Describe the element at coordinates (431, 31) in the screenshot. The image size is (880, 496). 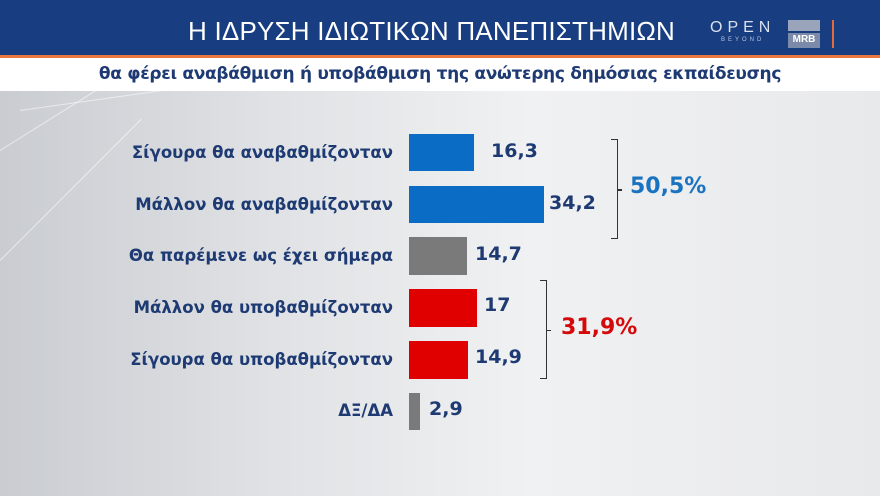
I see `chart-title: Η ΙΔΡΥΣΗ ΙΔΙΩΤΙΚΩΝ ΠΑΝΕΠΙΣΤΗΜΙΩΝ` at that location.